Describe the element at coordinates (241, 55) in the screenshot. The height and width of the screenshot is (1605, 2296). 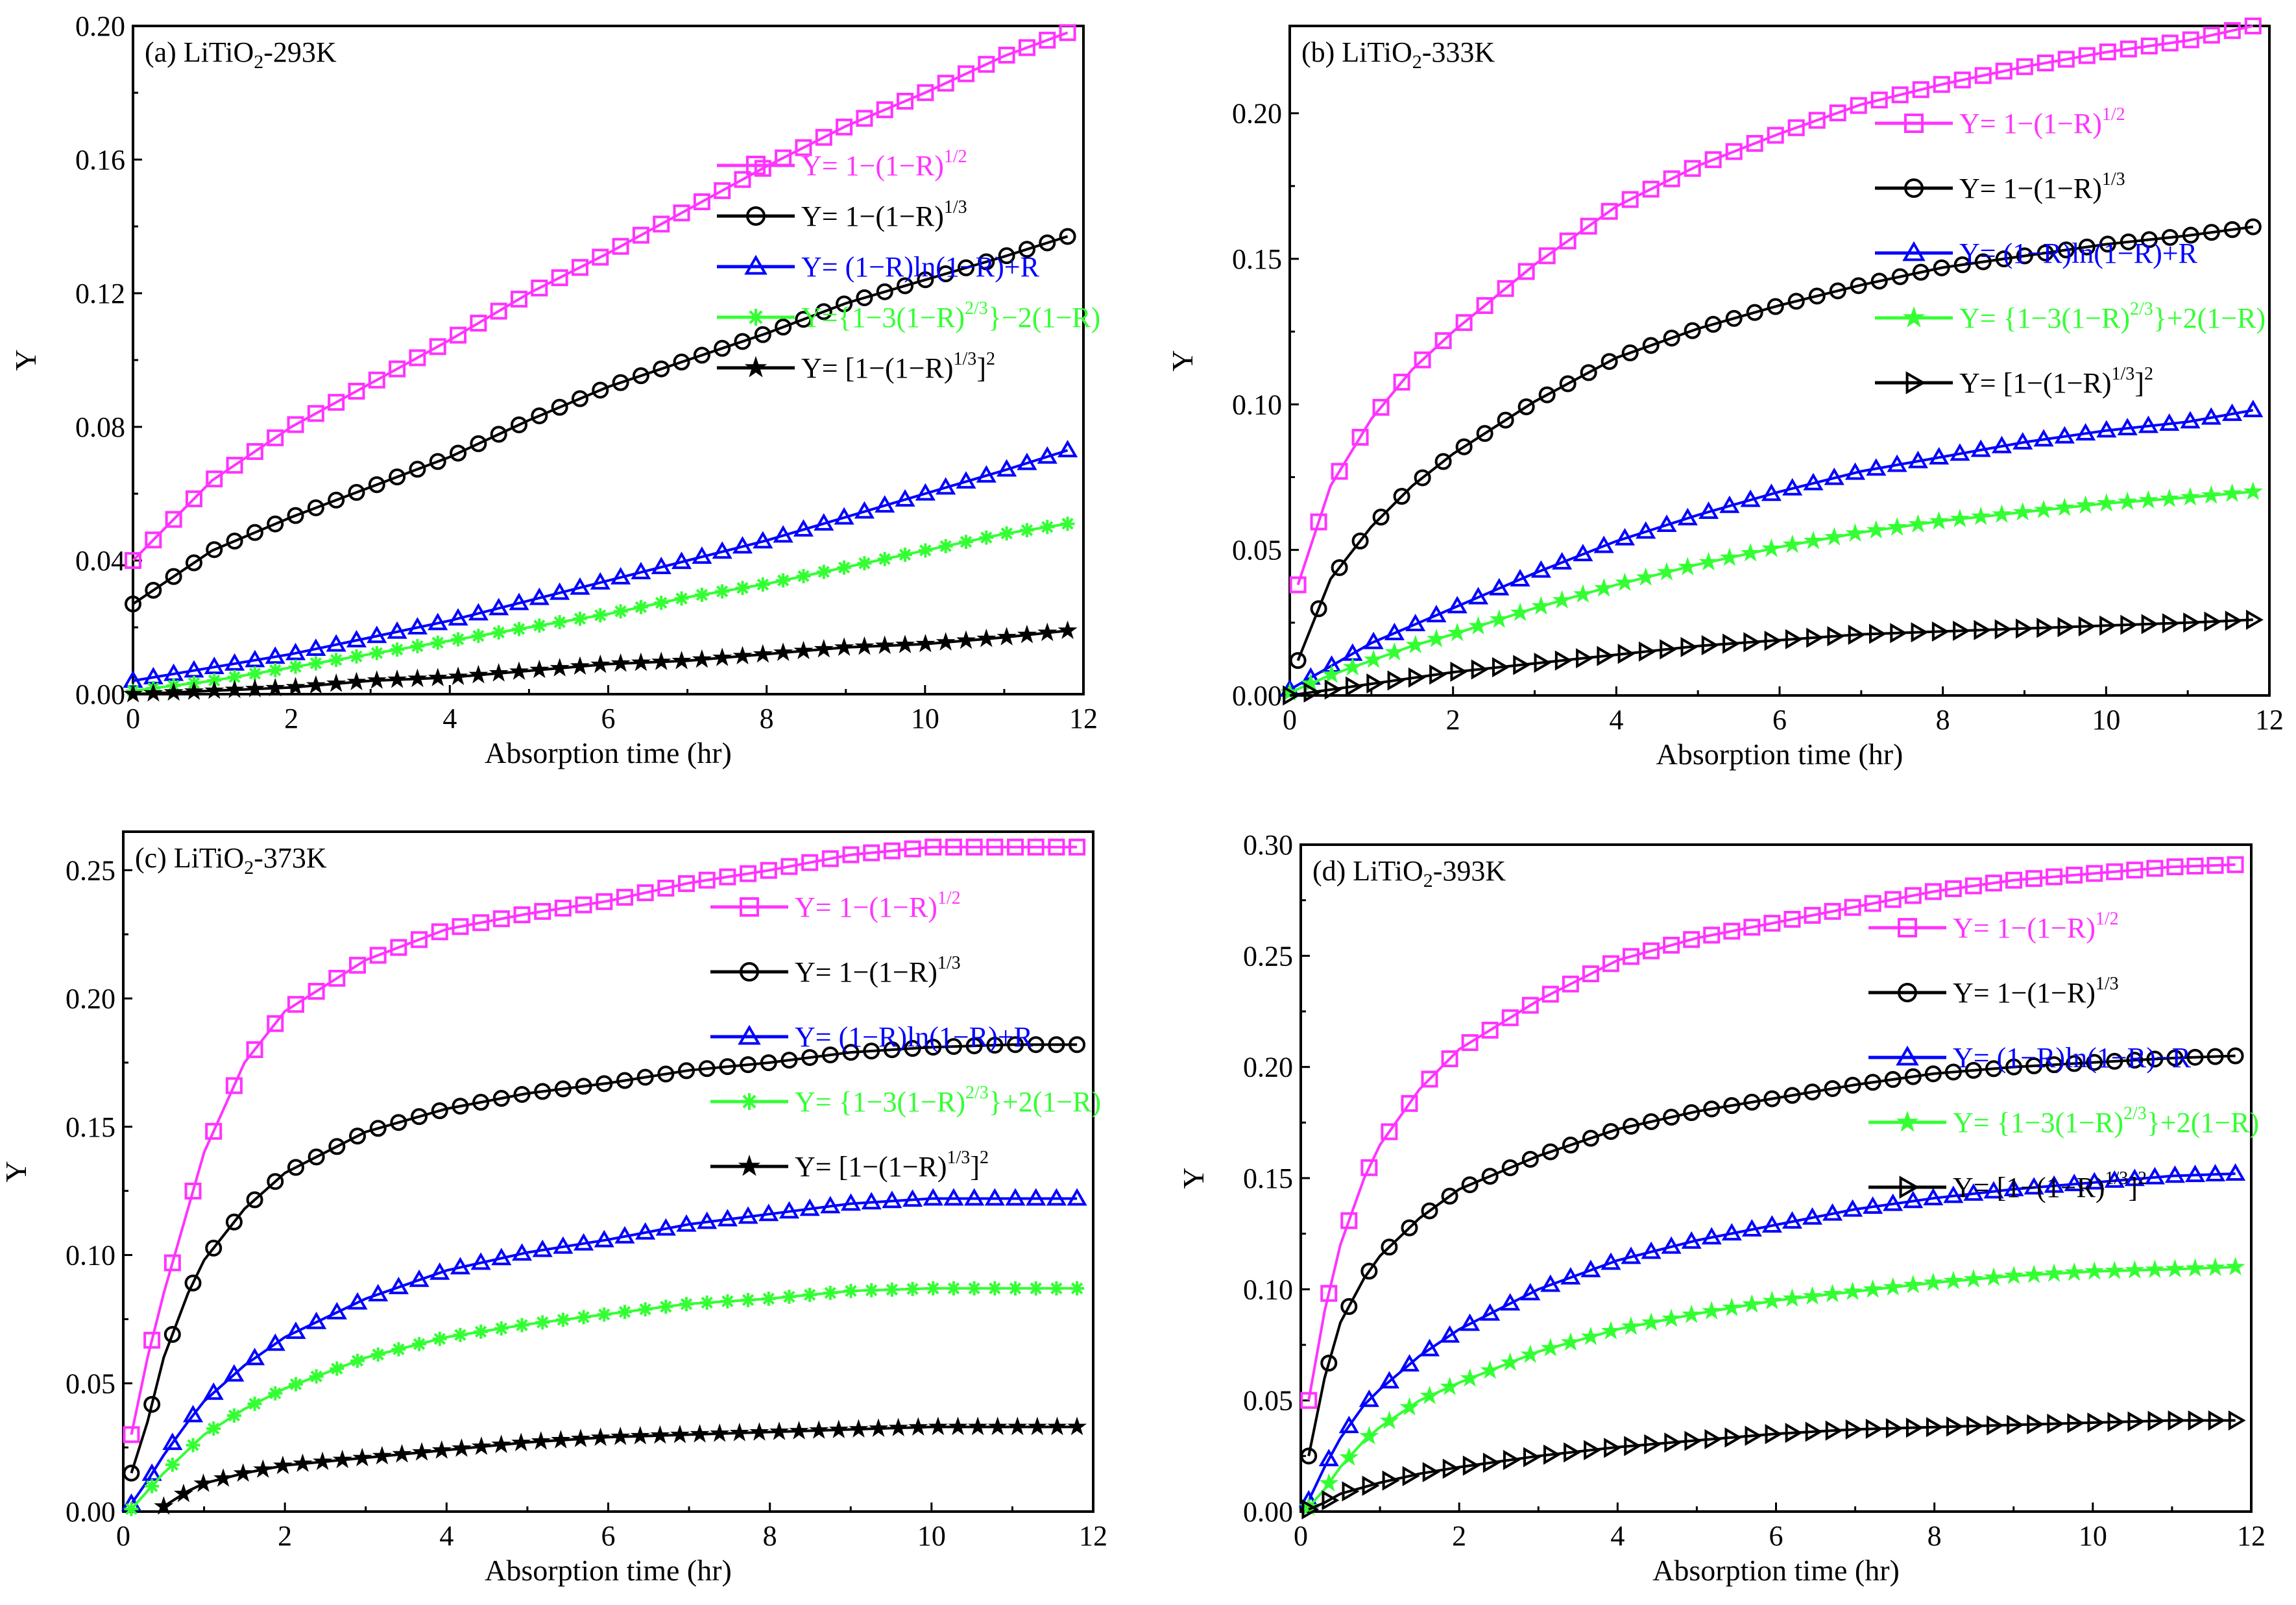
I see `panel-title: (a) LiTiO2-293K` at that location.